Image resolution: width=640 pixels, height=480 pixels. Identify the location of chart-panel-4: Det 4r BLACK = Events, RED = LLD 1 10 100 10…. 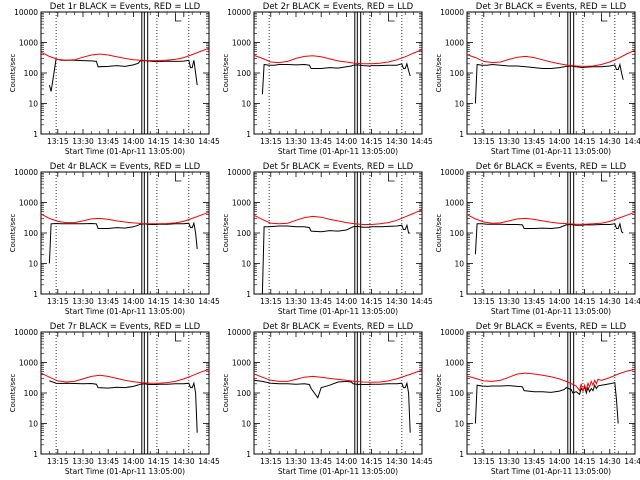
(114, 239).